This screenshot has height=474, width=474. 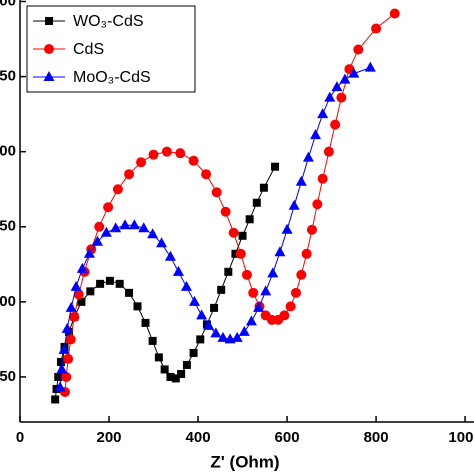 What do you see at coordinates (461, 437) in the screenshot?
I see `x-tick-label: 1000` at bounding box center [461, 437].